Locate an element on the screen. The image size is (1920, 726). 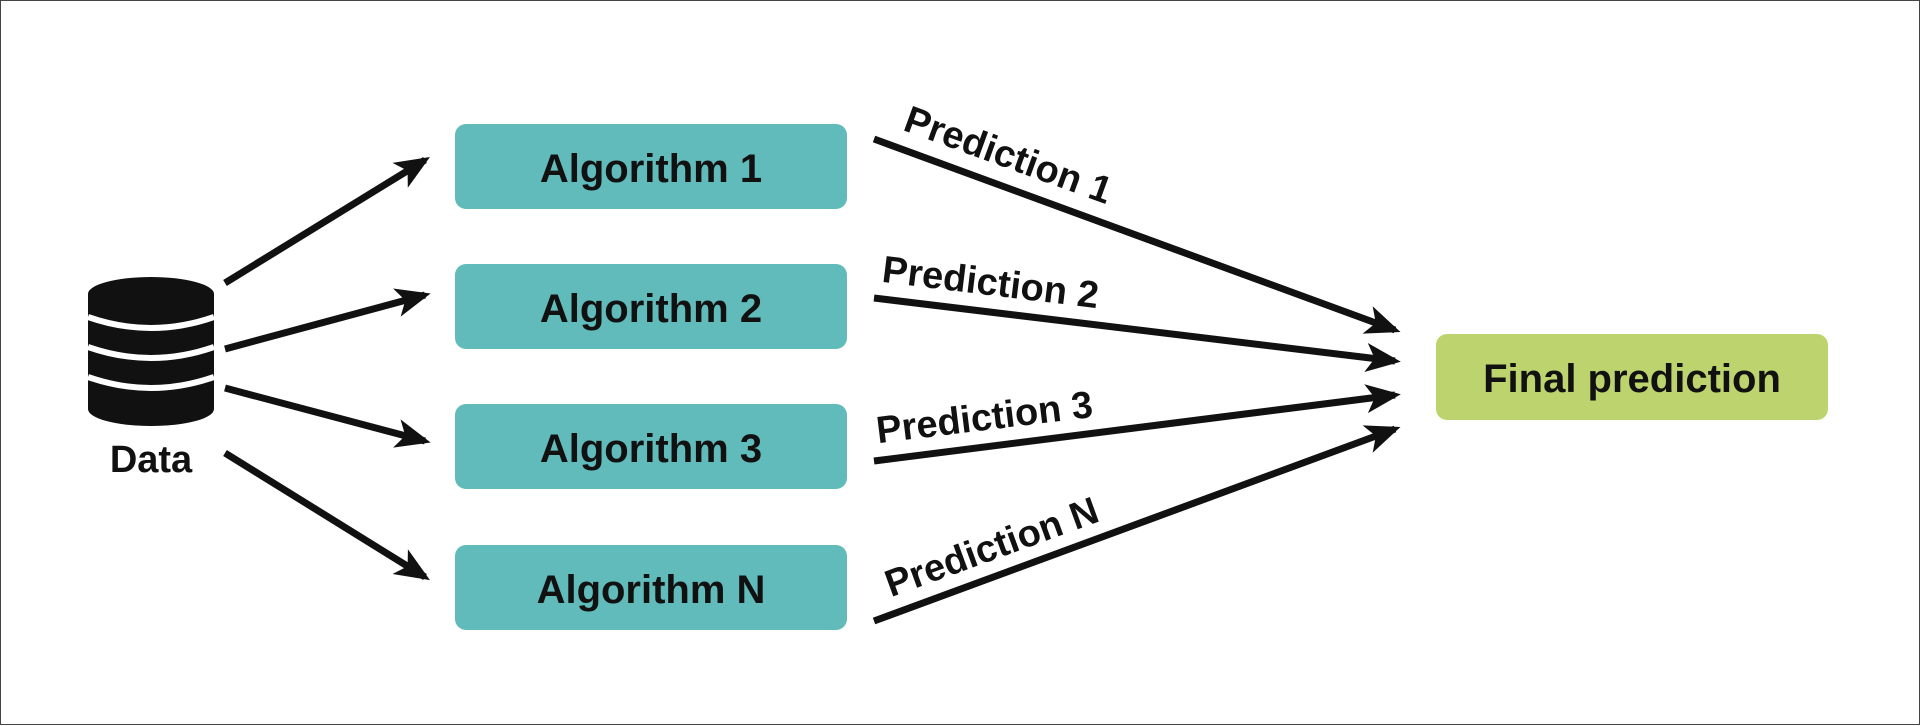
algorithm-label: Algorithm 2 is located at coordinates (651, 309).